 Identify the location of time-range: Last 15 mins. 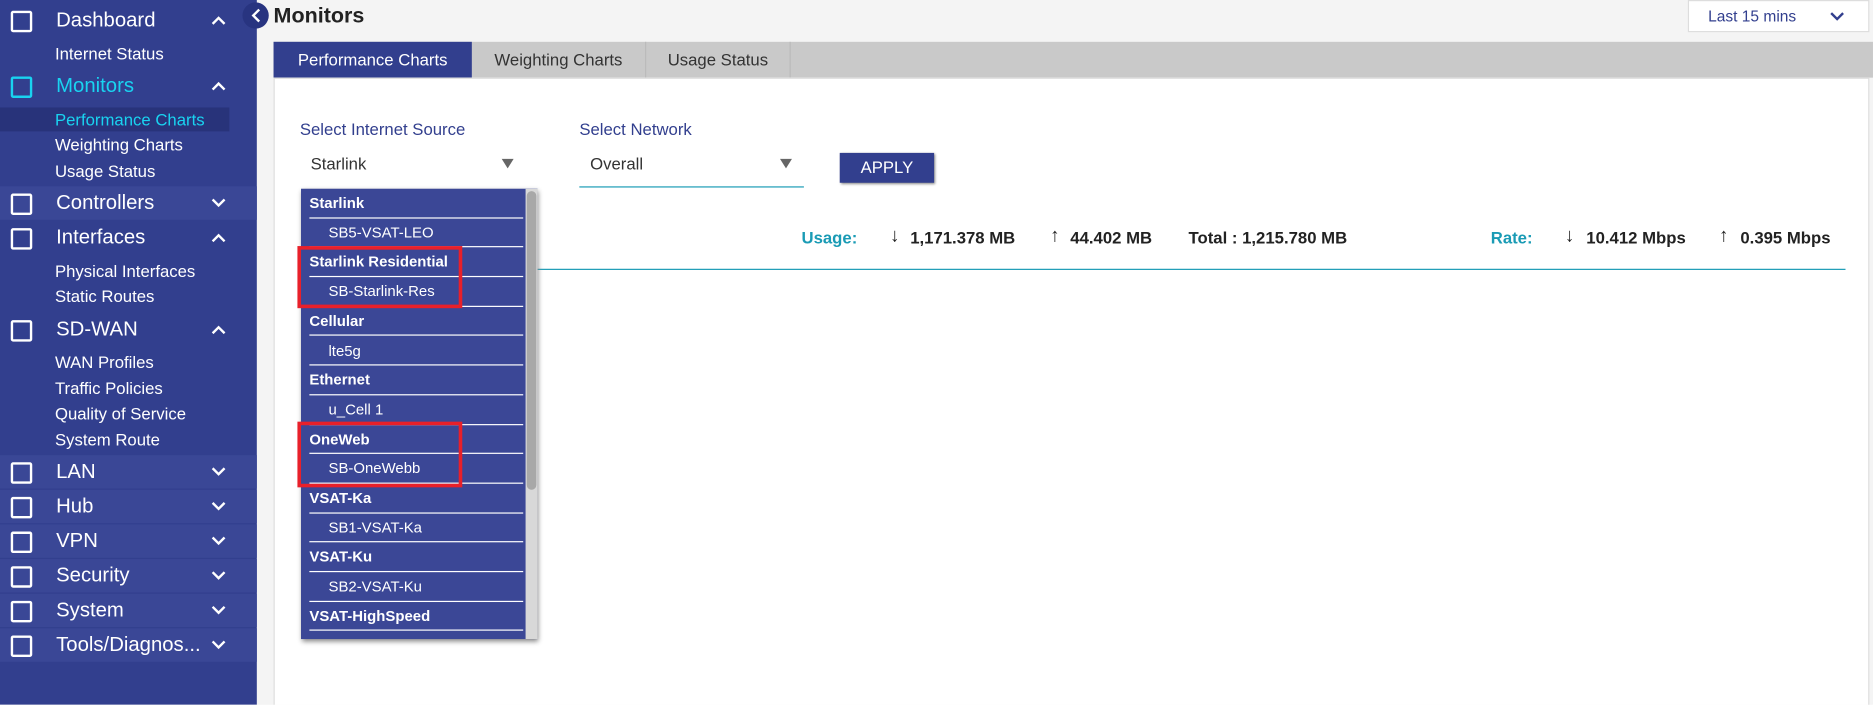
(1779, 16).